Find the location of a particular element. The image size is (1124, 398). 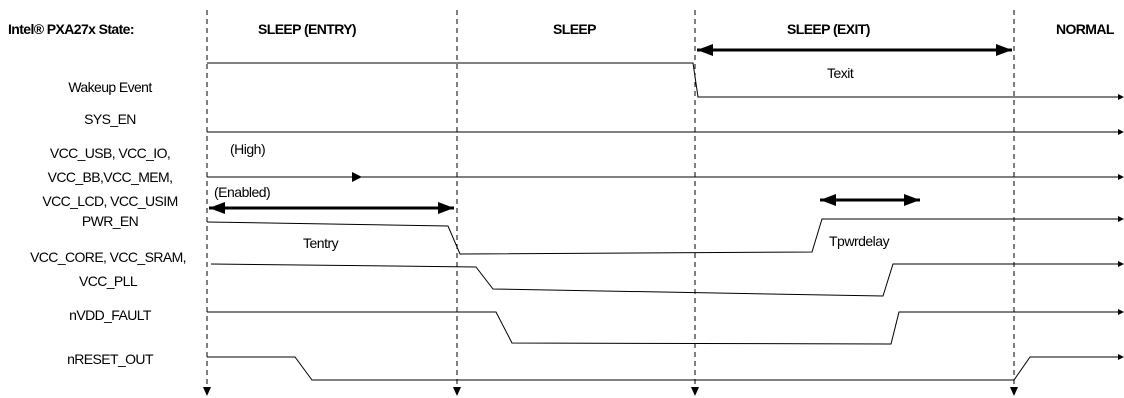

waveform-vcc-core-group is located at coordinates (664, 280).